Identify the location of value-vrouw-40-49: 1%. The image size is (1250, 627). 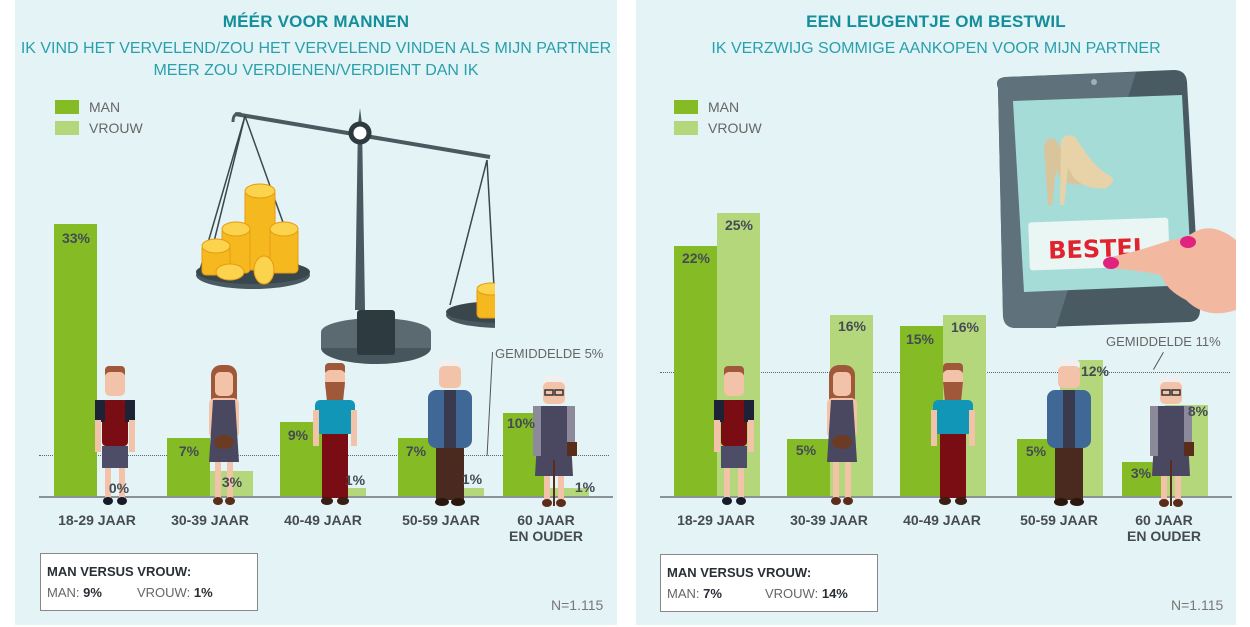
(355, 480).